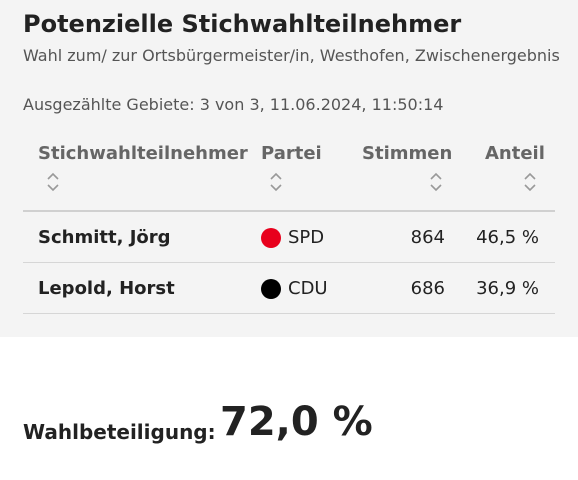 Image resolution: width=578 pixels, height=480 pixels. I want to click on turnout-label: Wahlbeteiligung:, so click(119, 432).